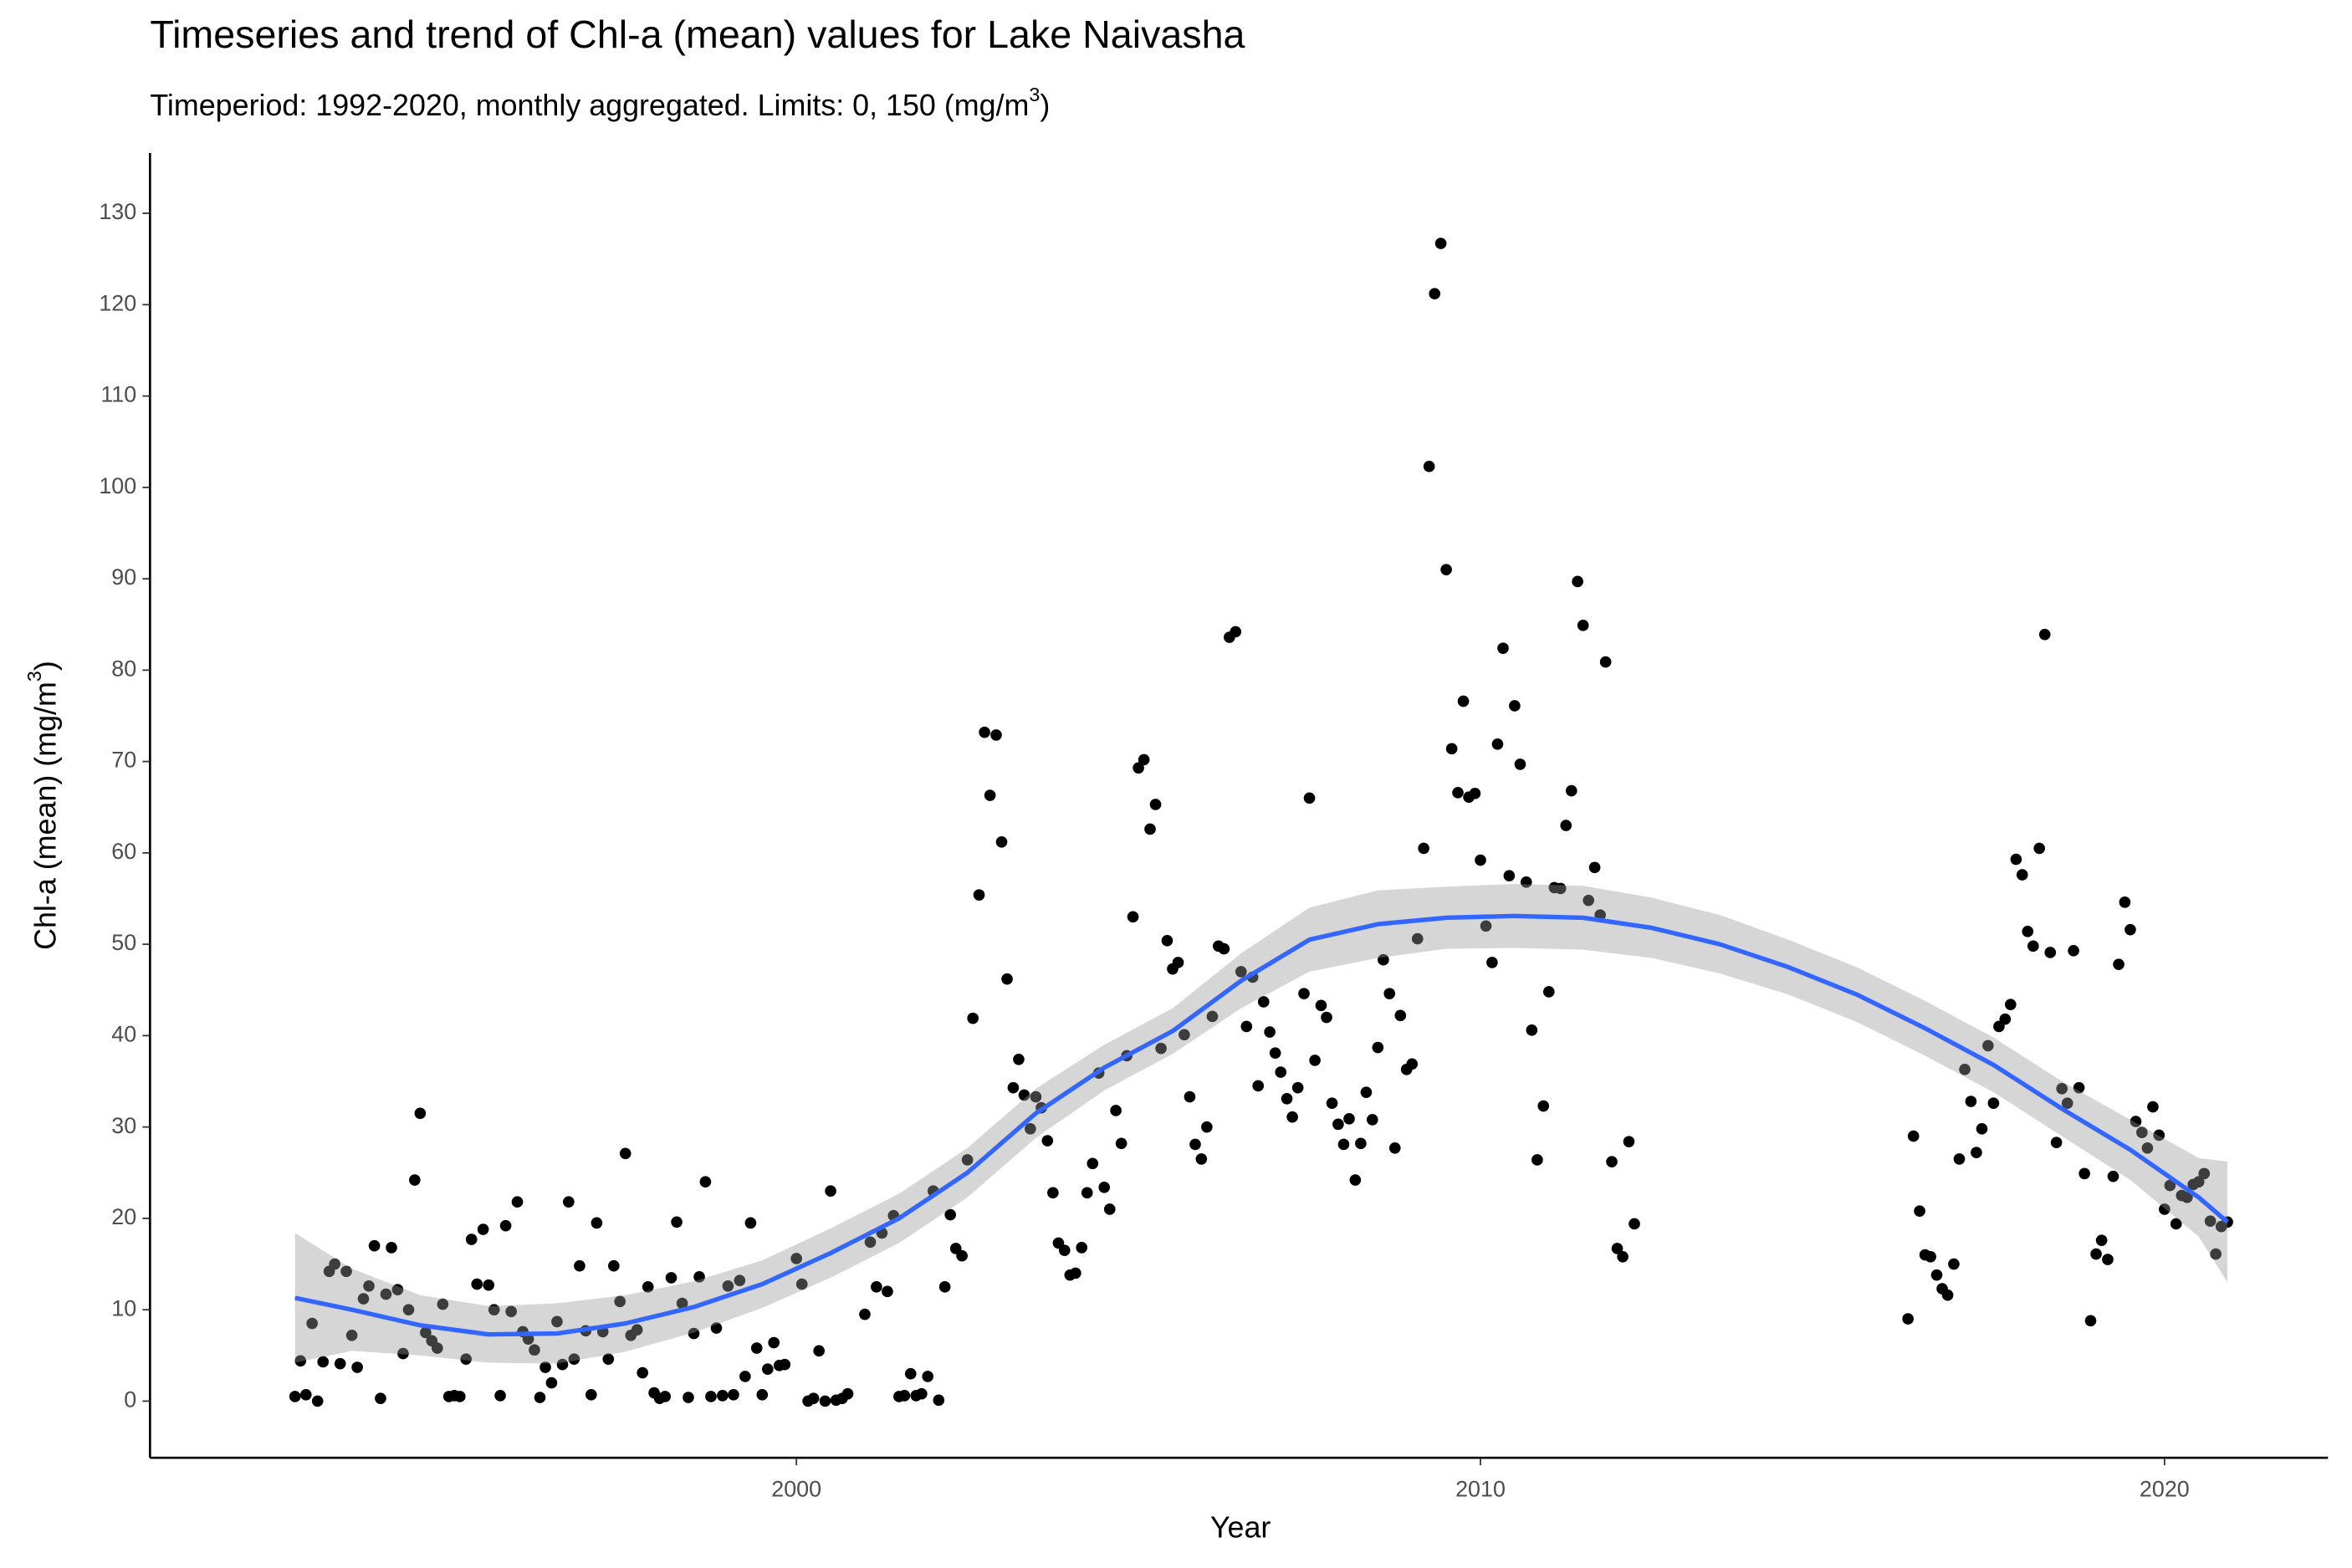  Describe the element at coordinates (123, 577) in the screenshot. I see `y-tick-label: 90` at that location.